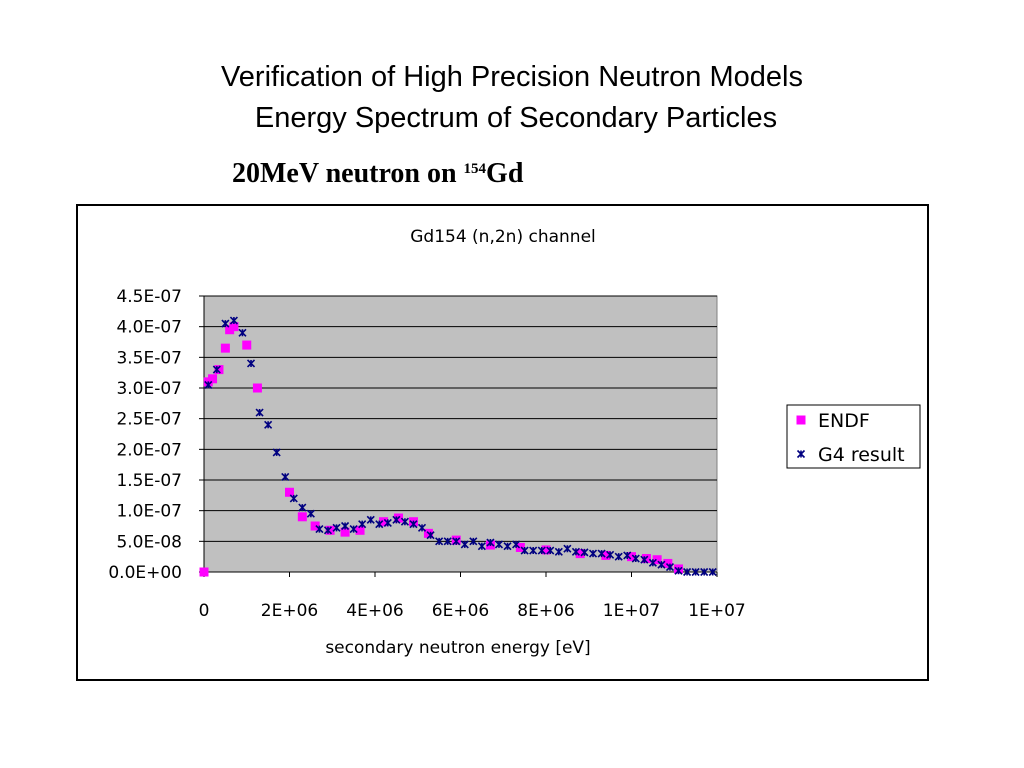 The image size is (1024, 768). Describe the element at coordinates (149, 358) in the screenshot. I see `y-tick-label: 3.5E-07` at that location.